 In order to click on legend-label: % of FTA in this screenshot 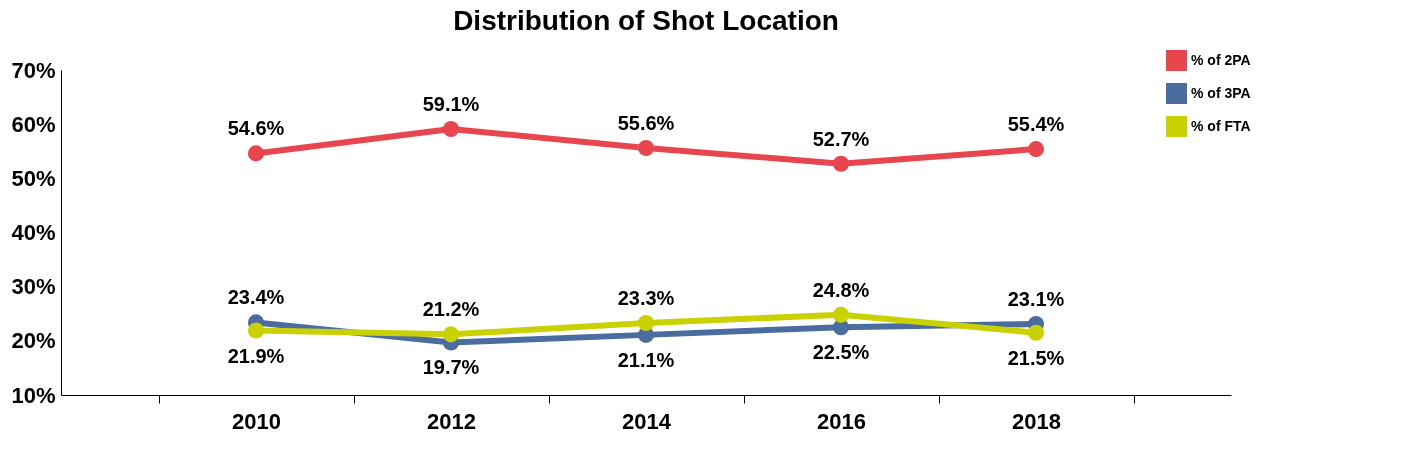, I will do `click(1221, 125)`.